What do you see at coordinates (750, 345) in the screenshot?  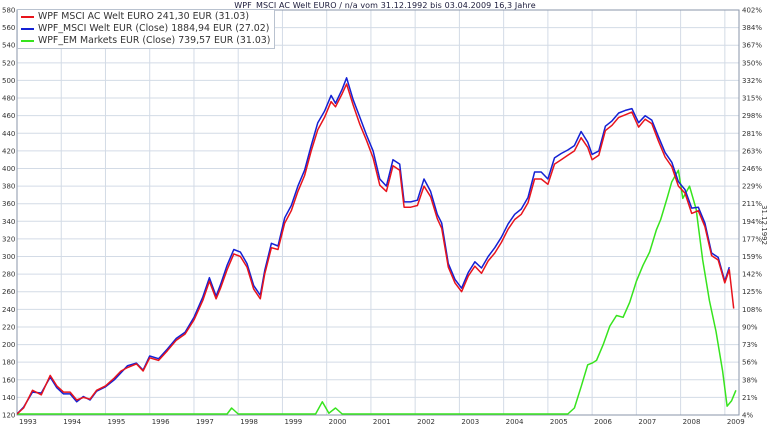 I see `y-right-tick: 73%` at bounding box center [750, 345].